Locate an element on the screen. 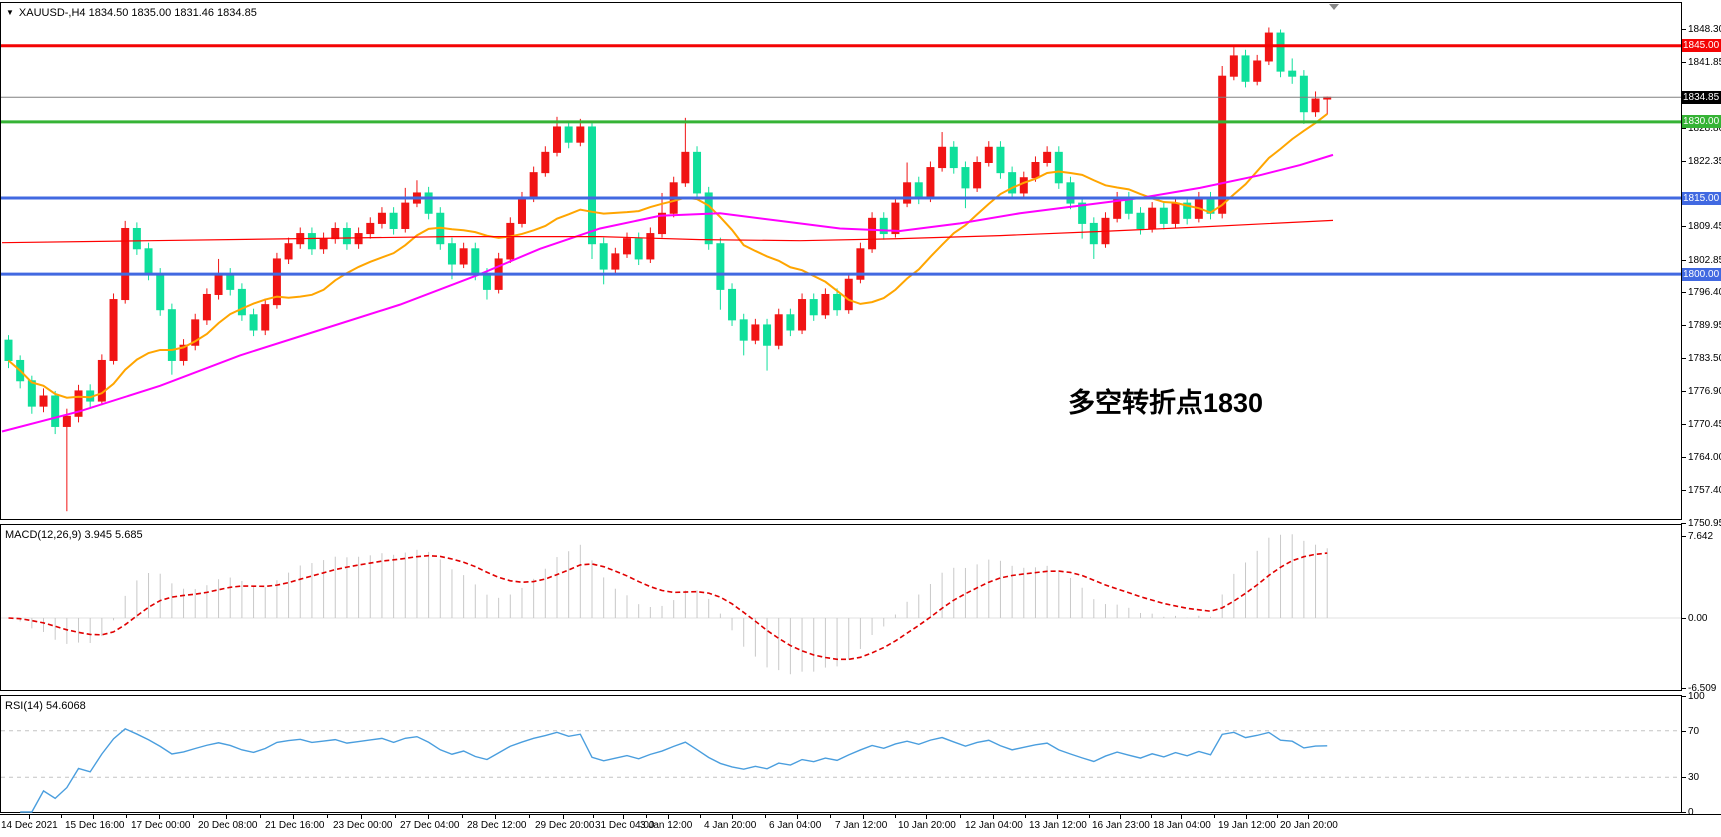 Image resolution: width=1721 pixels, height=837 pixels. time-tick-label: 31 Dec 04:00 is located at coordinates (625, 825).